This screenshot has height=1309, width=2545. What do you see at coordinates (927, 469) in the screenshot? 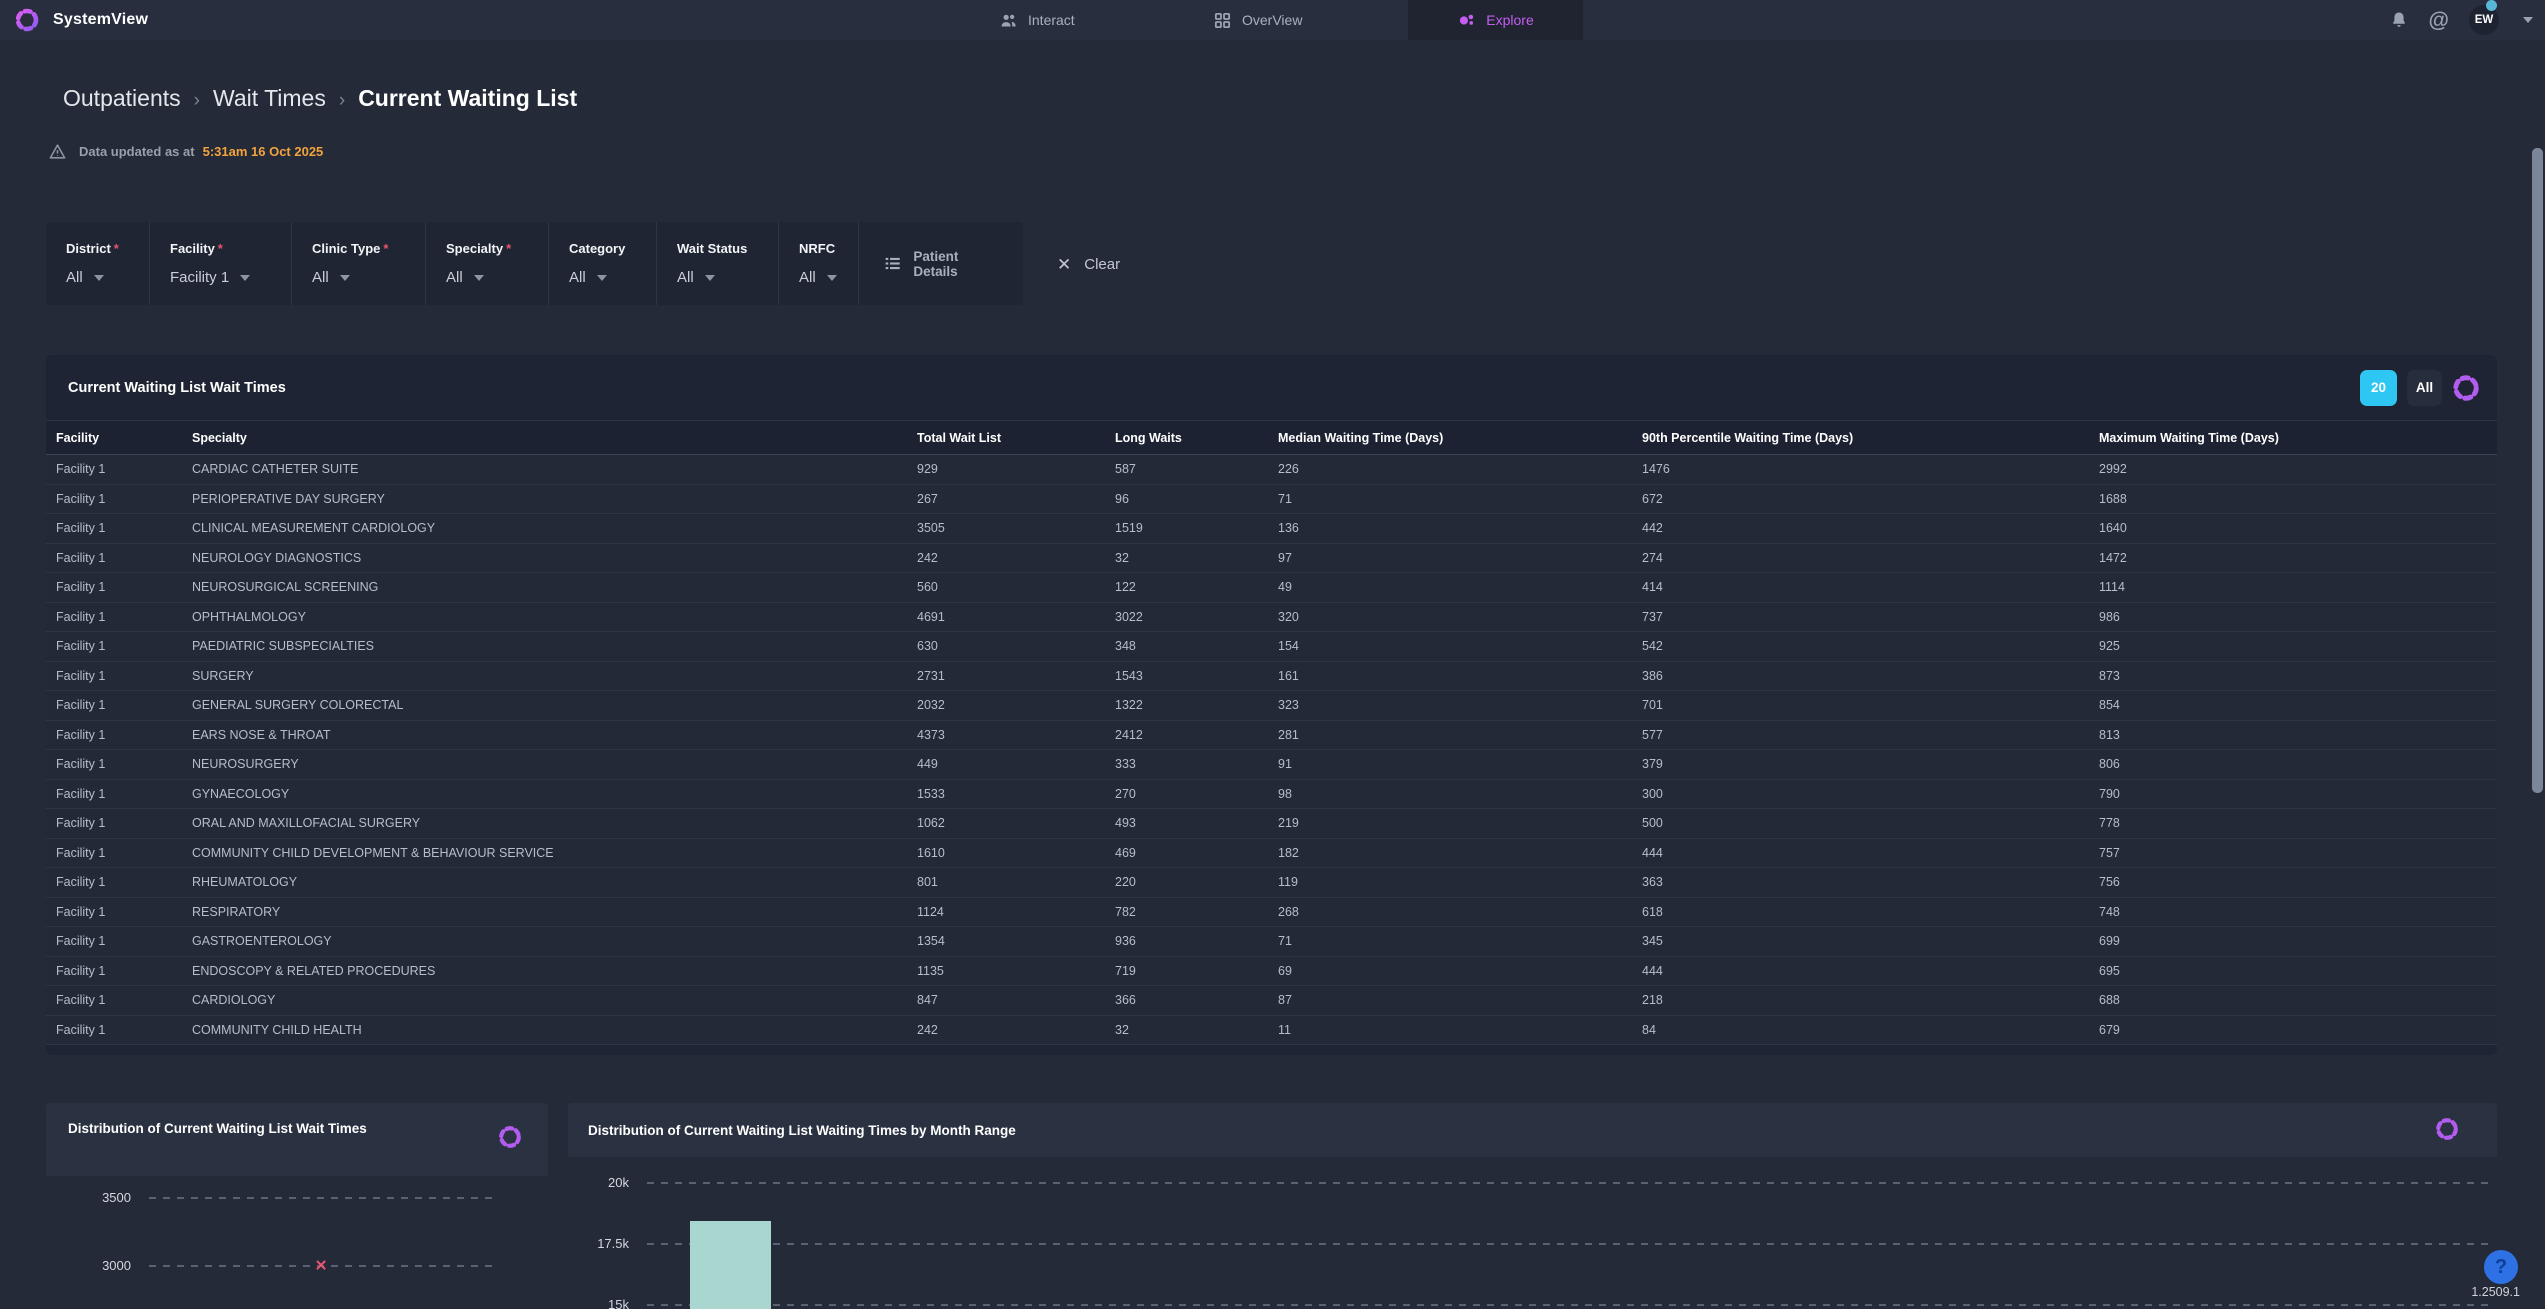
I see `cell-total-wait-list: 929` at bounding box center [927, 469].